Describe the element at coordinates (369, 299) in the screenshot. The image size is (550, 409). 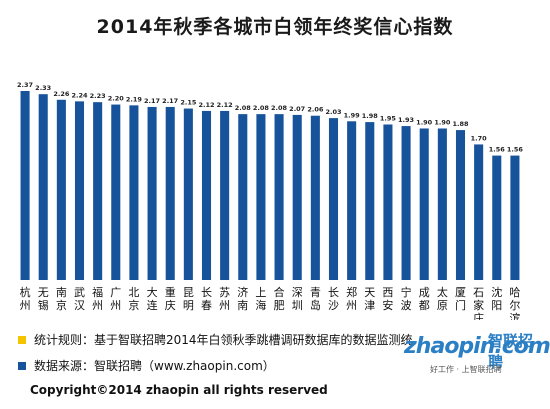
I see `category-label-20: 天津` at that location.